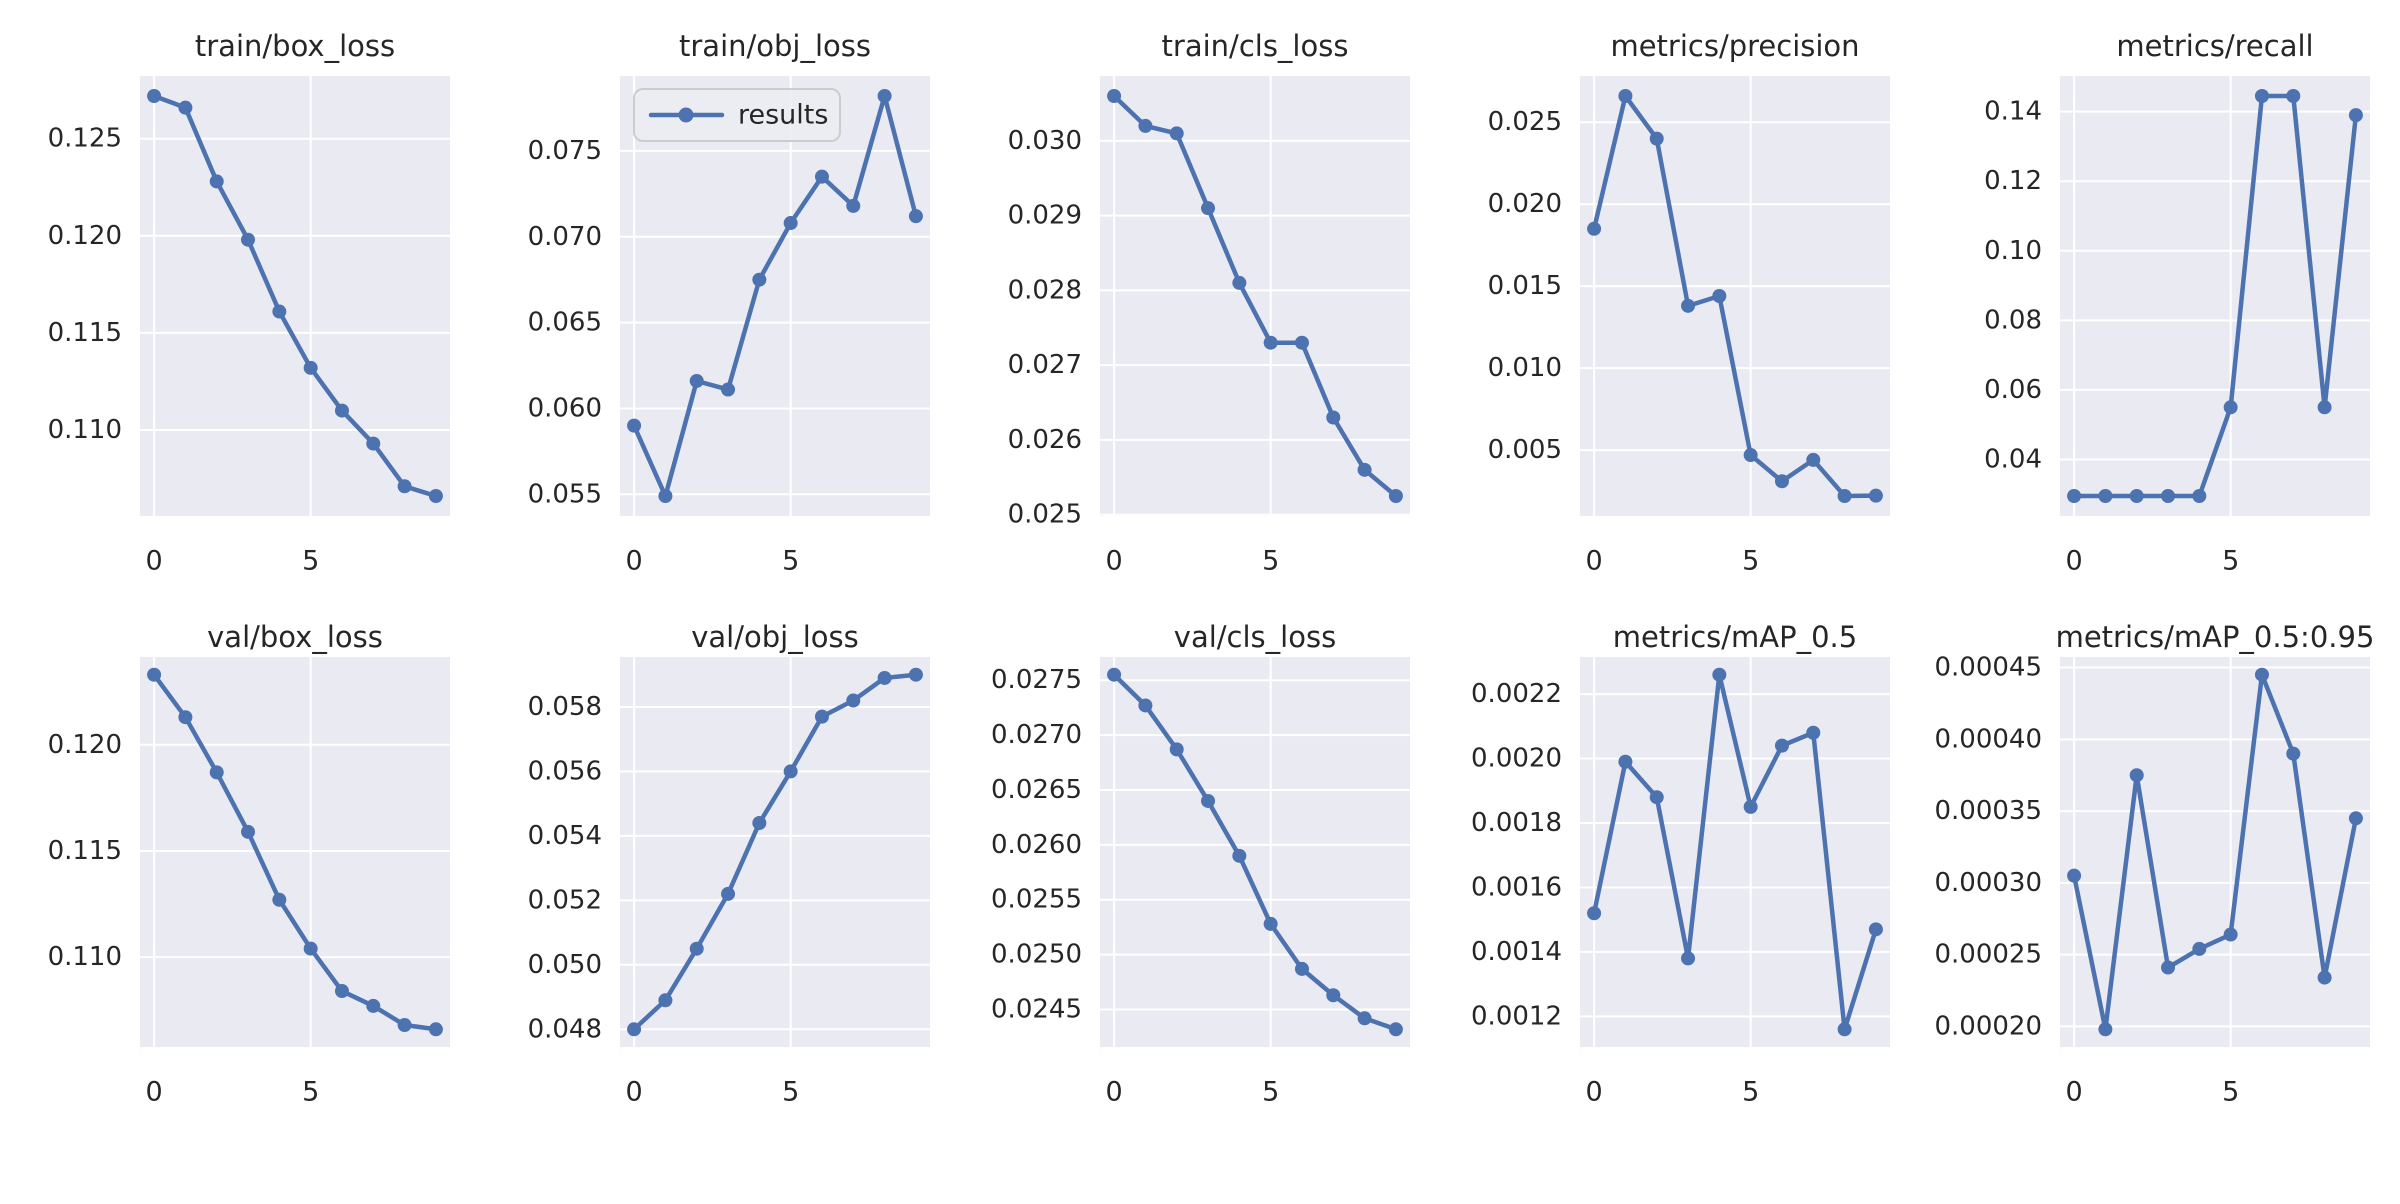  What do you see at coordinates (1525, 368) in the screenshot?
I see `y-tick-label: 0.010` at bounding box center [1525, 368].